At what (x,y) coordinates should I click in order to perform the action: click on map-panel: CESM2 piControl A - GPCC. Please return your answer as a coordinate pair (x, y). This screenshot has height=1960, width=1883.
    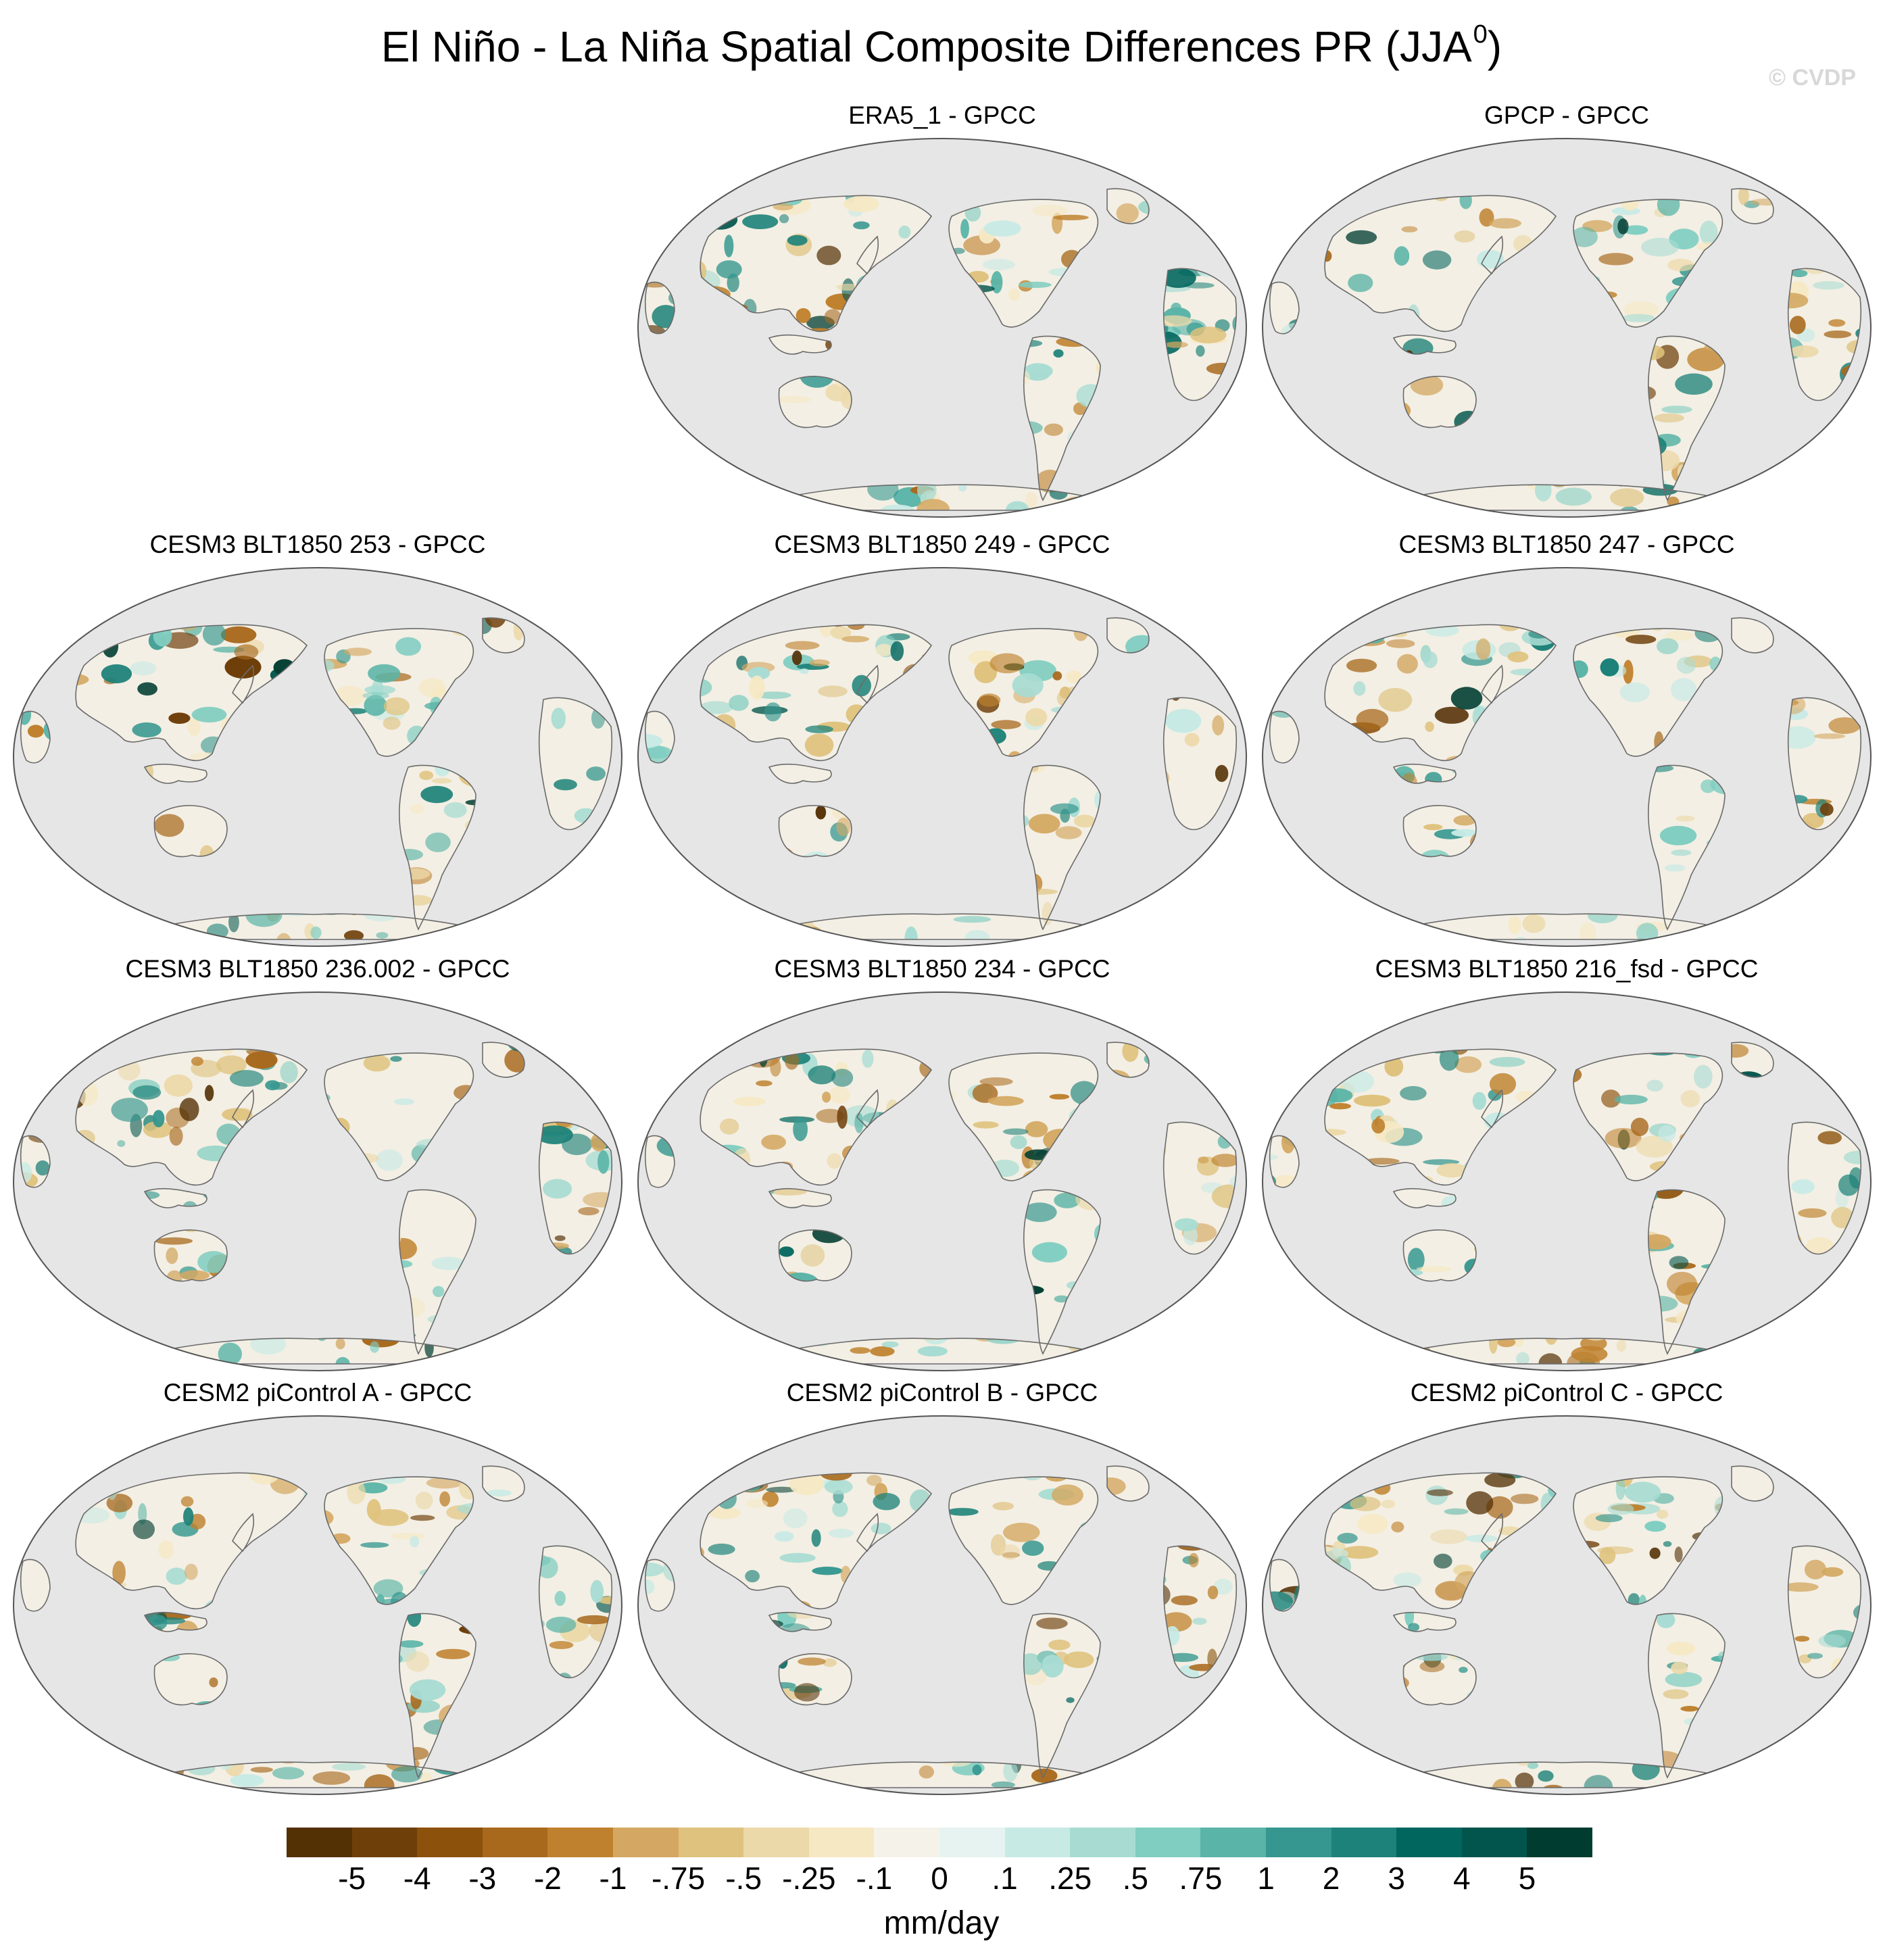
    Looking at the image, I should click on (317, 1592).